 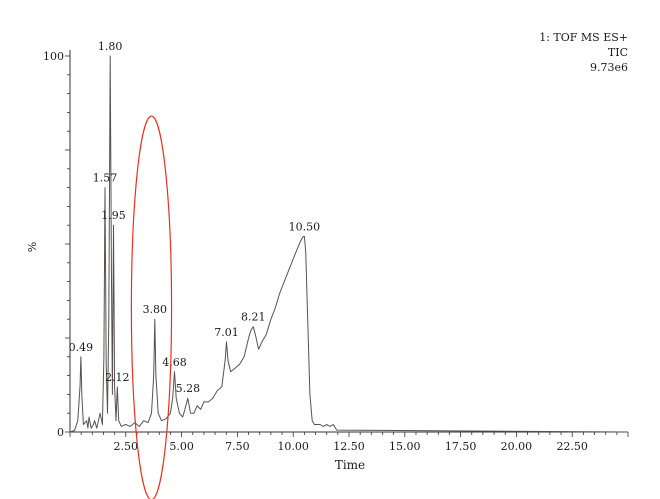 I want to click on peak-label: 2.12, so click(x=117, y=377).